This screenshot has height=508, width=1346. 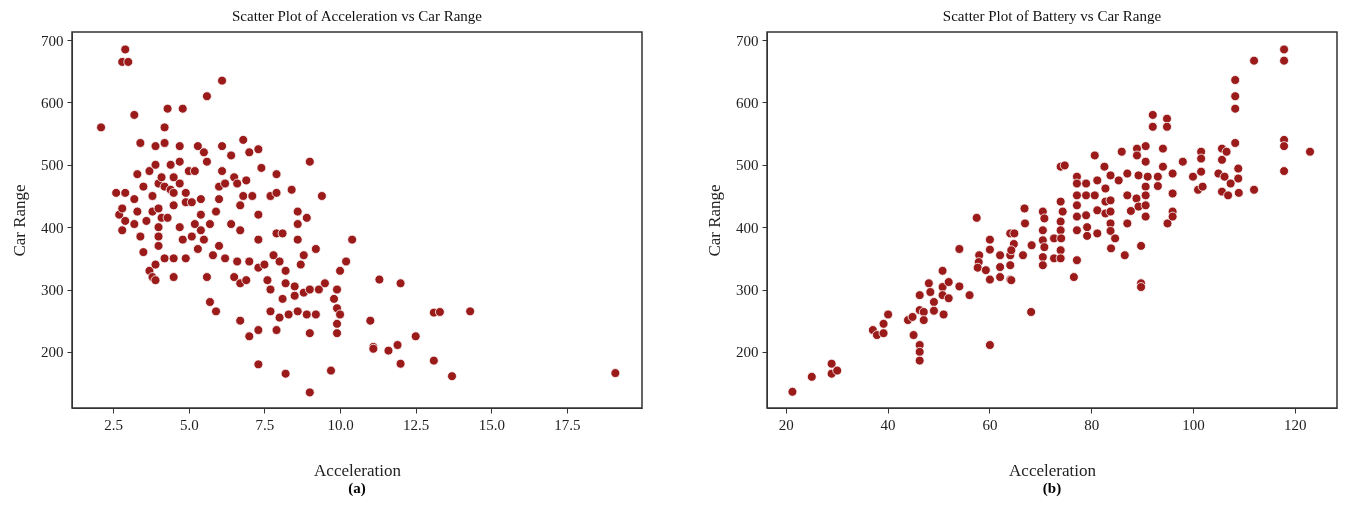 What do you see at coordinates (491, 424) in the screenshot?
I see `x-tick-label: 15.0` at bounding box center [491, 424].